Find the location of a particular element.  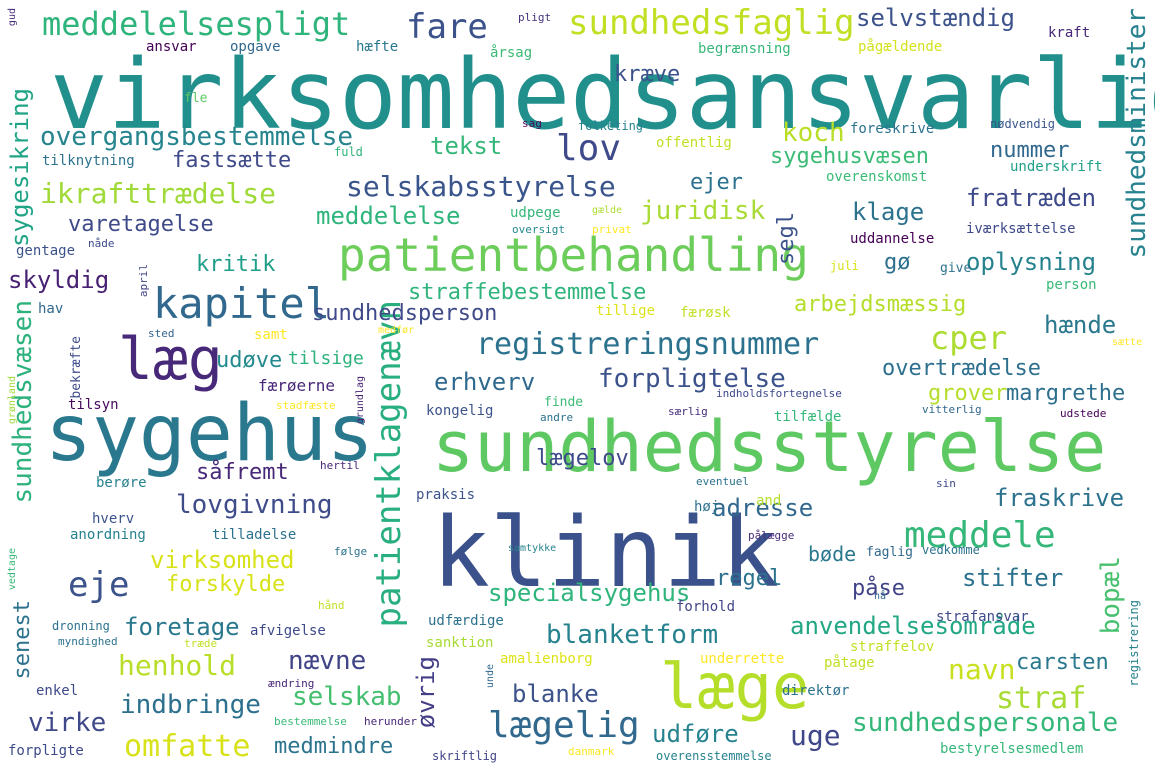

word: fare is located at coordinates (447, 27).